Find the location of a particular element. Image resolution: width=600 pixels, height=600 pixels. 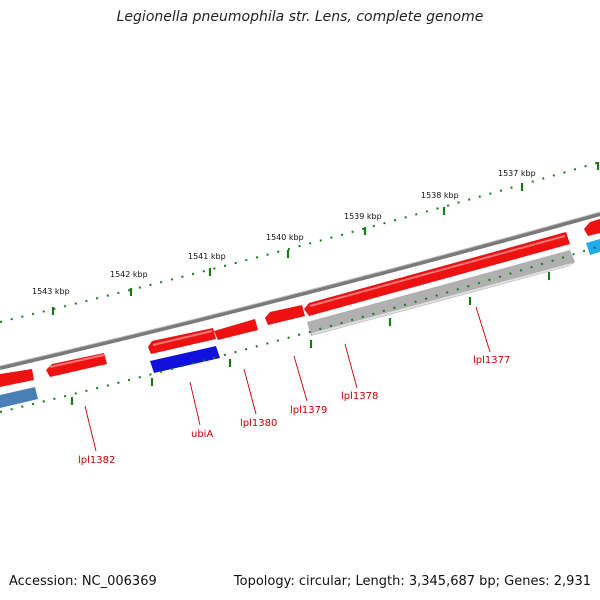

scale-label: 1537 kbp is located at coordinates (517, 173).